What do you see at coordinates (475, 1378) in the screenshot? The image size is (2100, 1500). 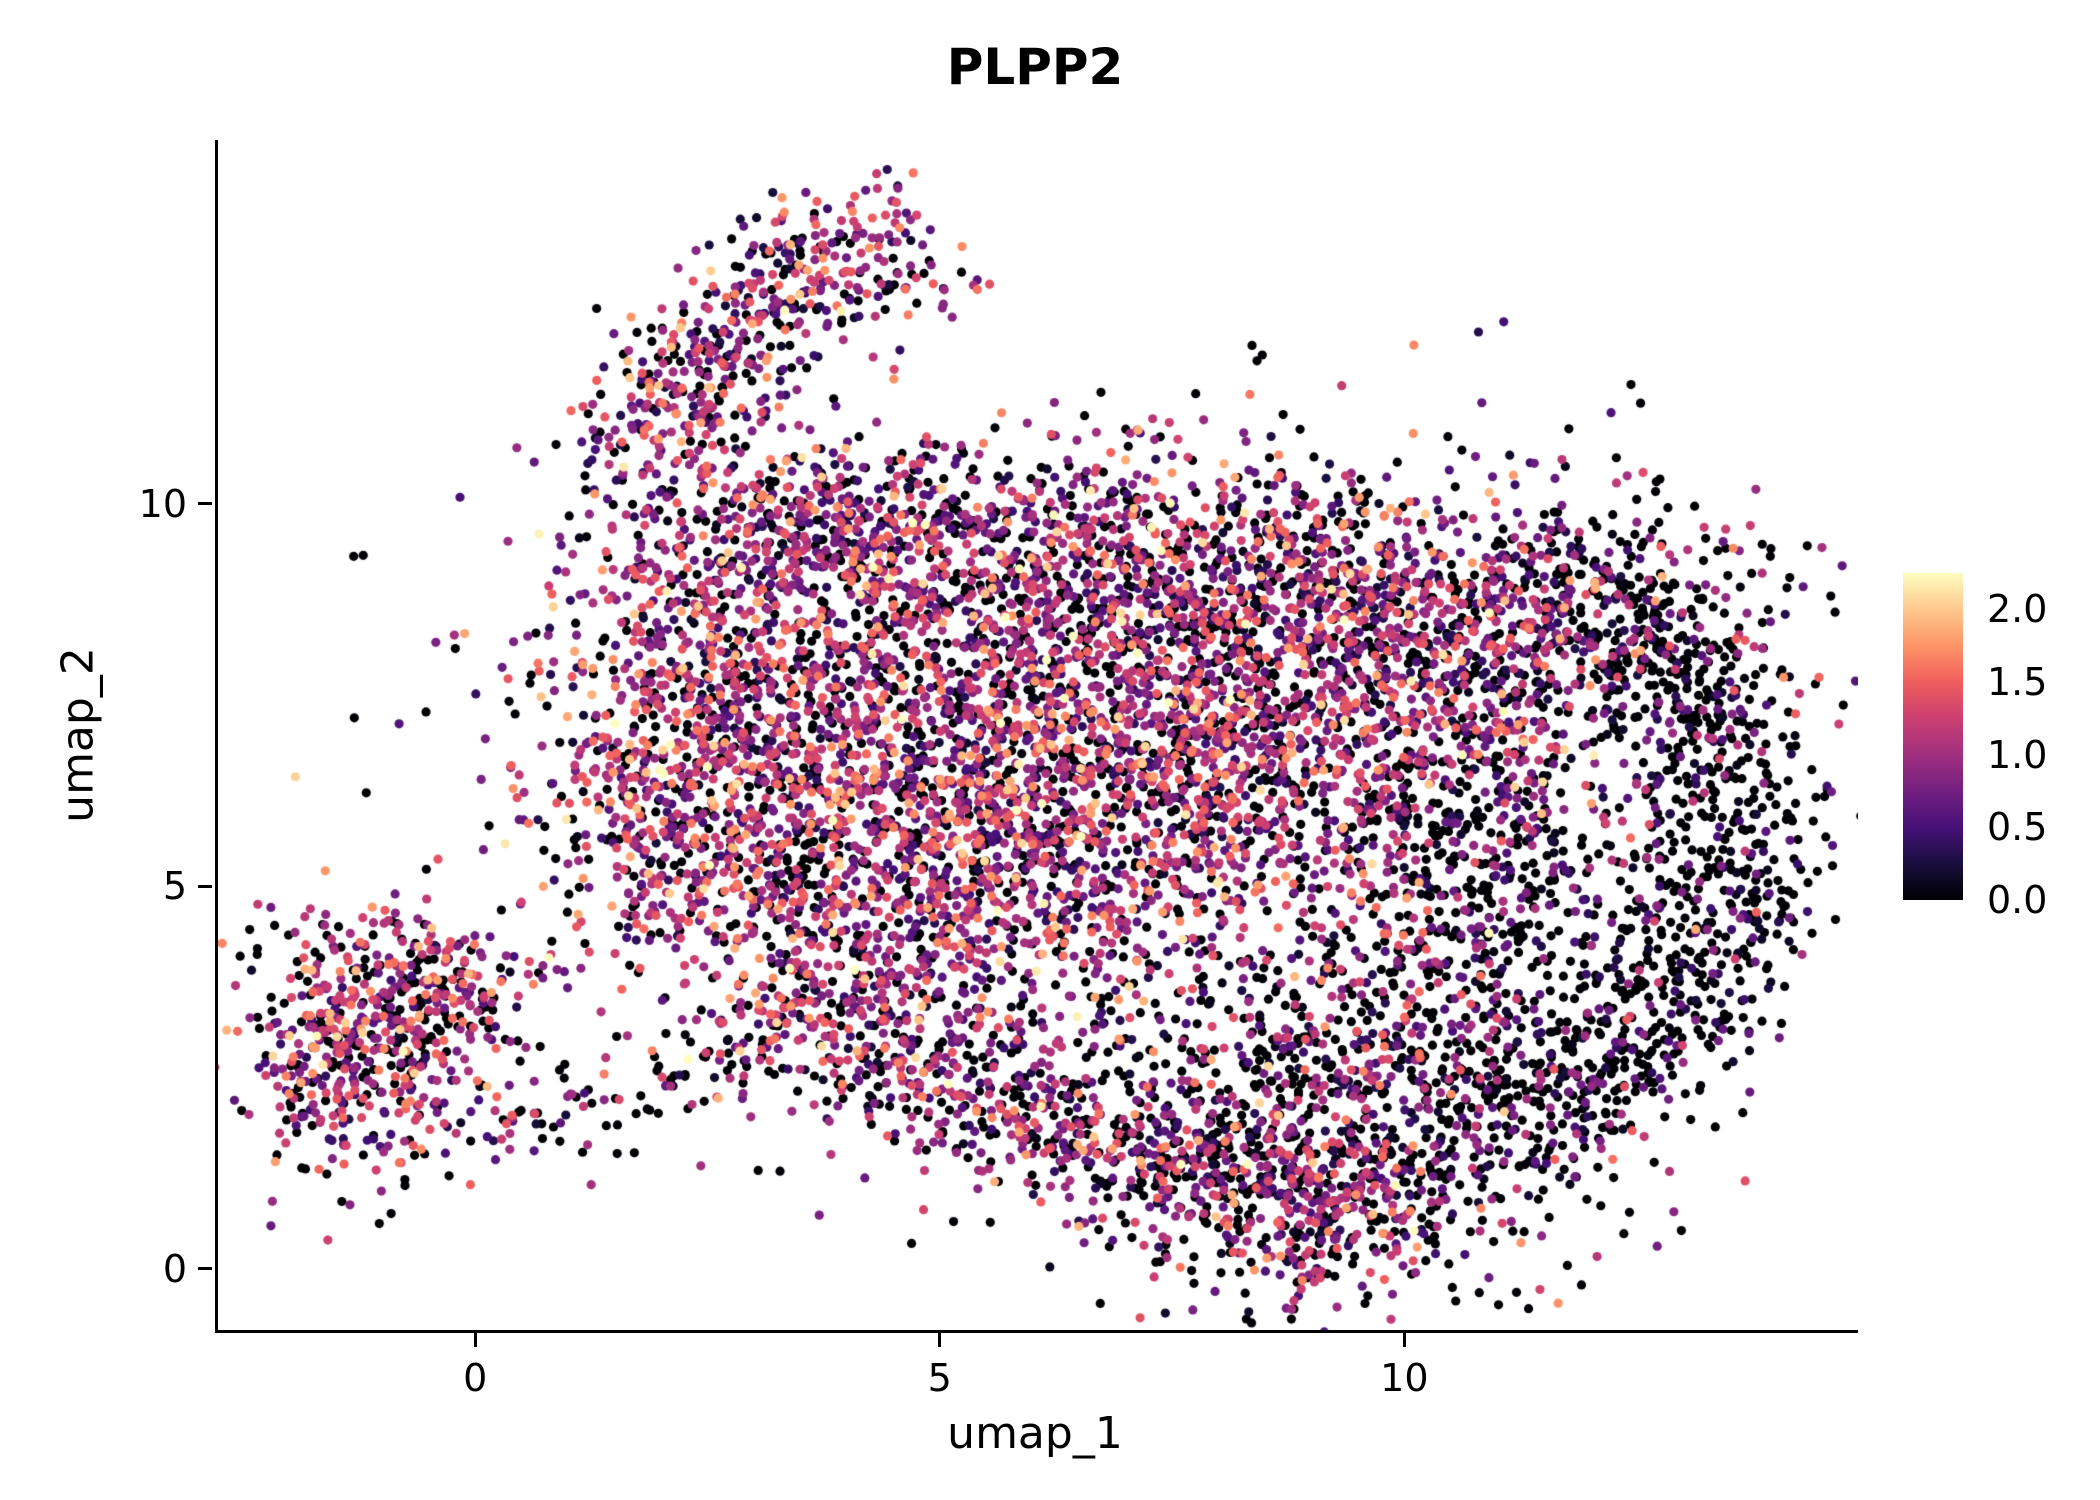 I see `x-tick-label-0: 0` at bounding box center [475, 1378].